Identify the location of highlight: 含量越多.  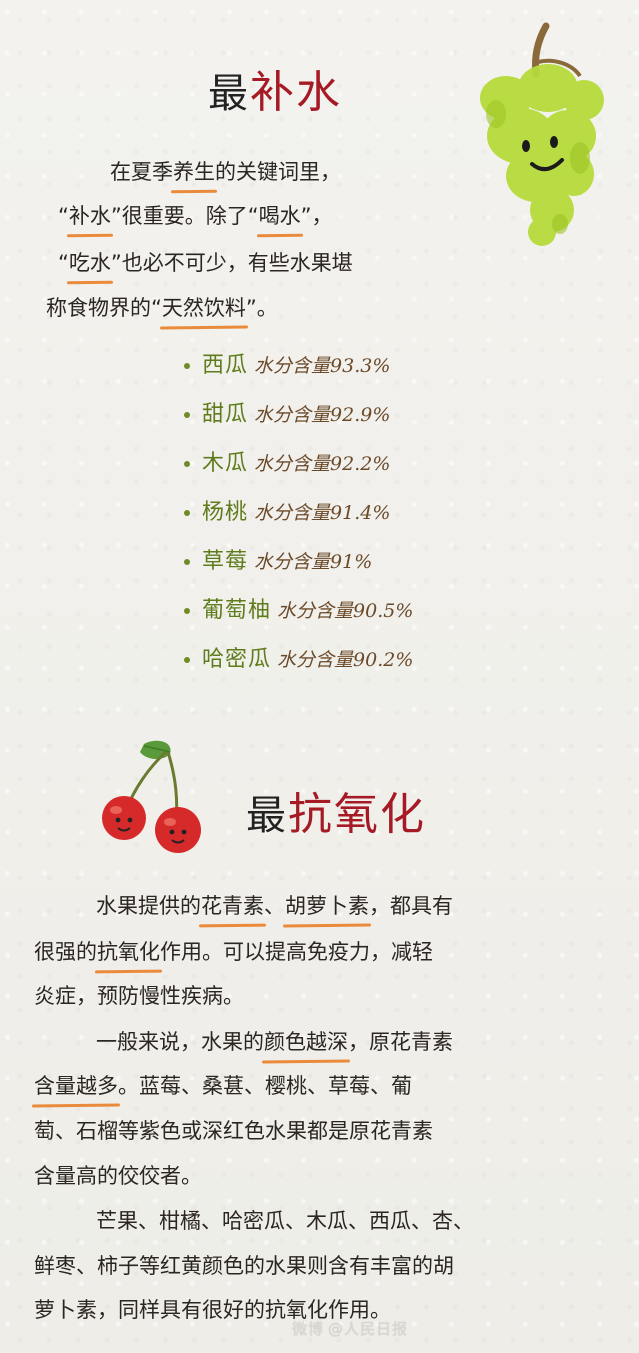
(76, 1086).